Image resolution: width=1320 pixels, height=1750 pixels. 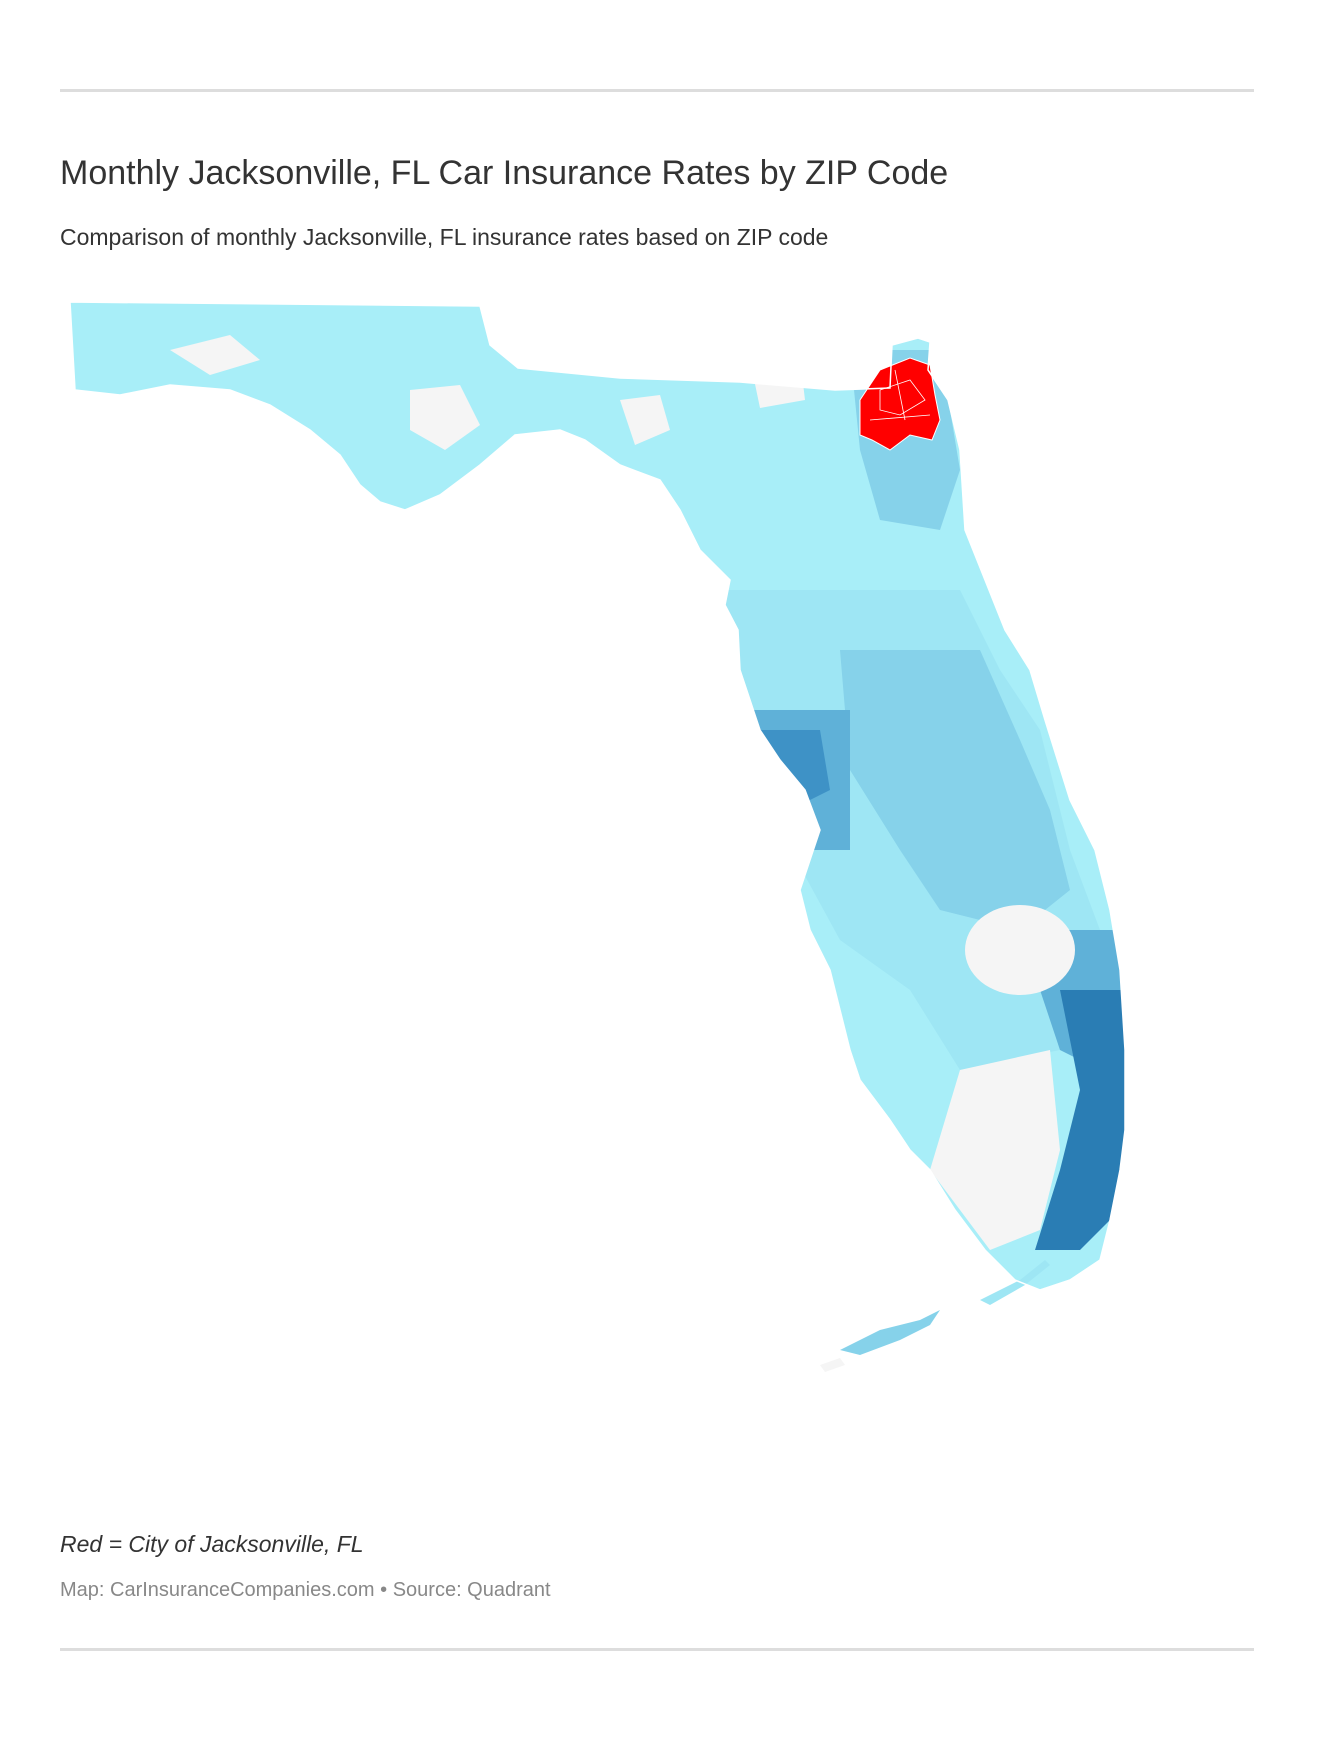 I want to click on tier-region-southeast, so click(x=1080, y=1120).